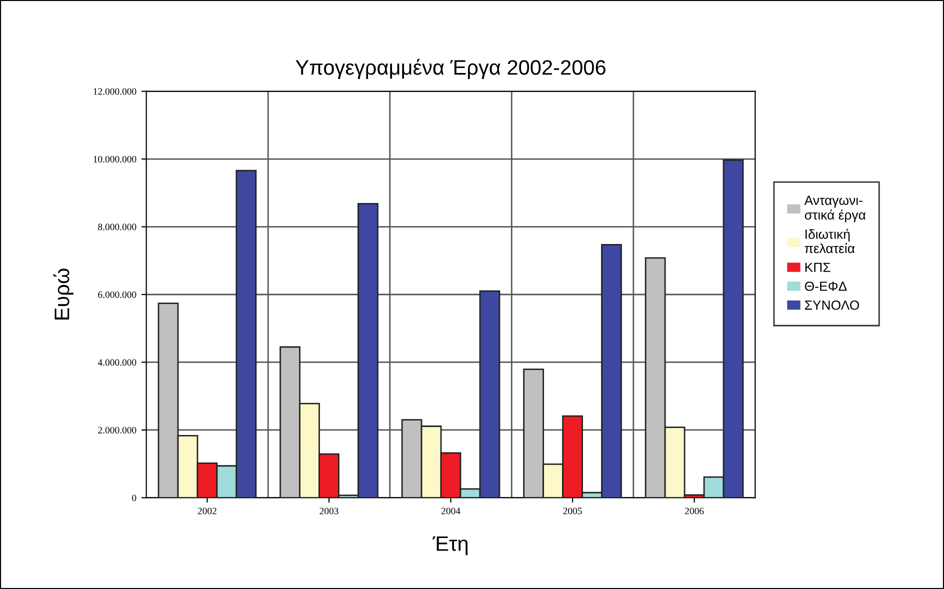 The image size is (944, 589). Describe the element at coordinates (115, 91) in the screenshot. I see `y-tick-label: 12.000.000` at that location.